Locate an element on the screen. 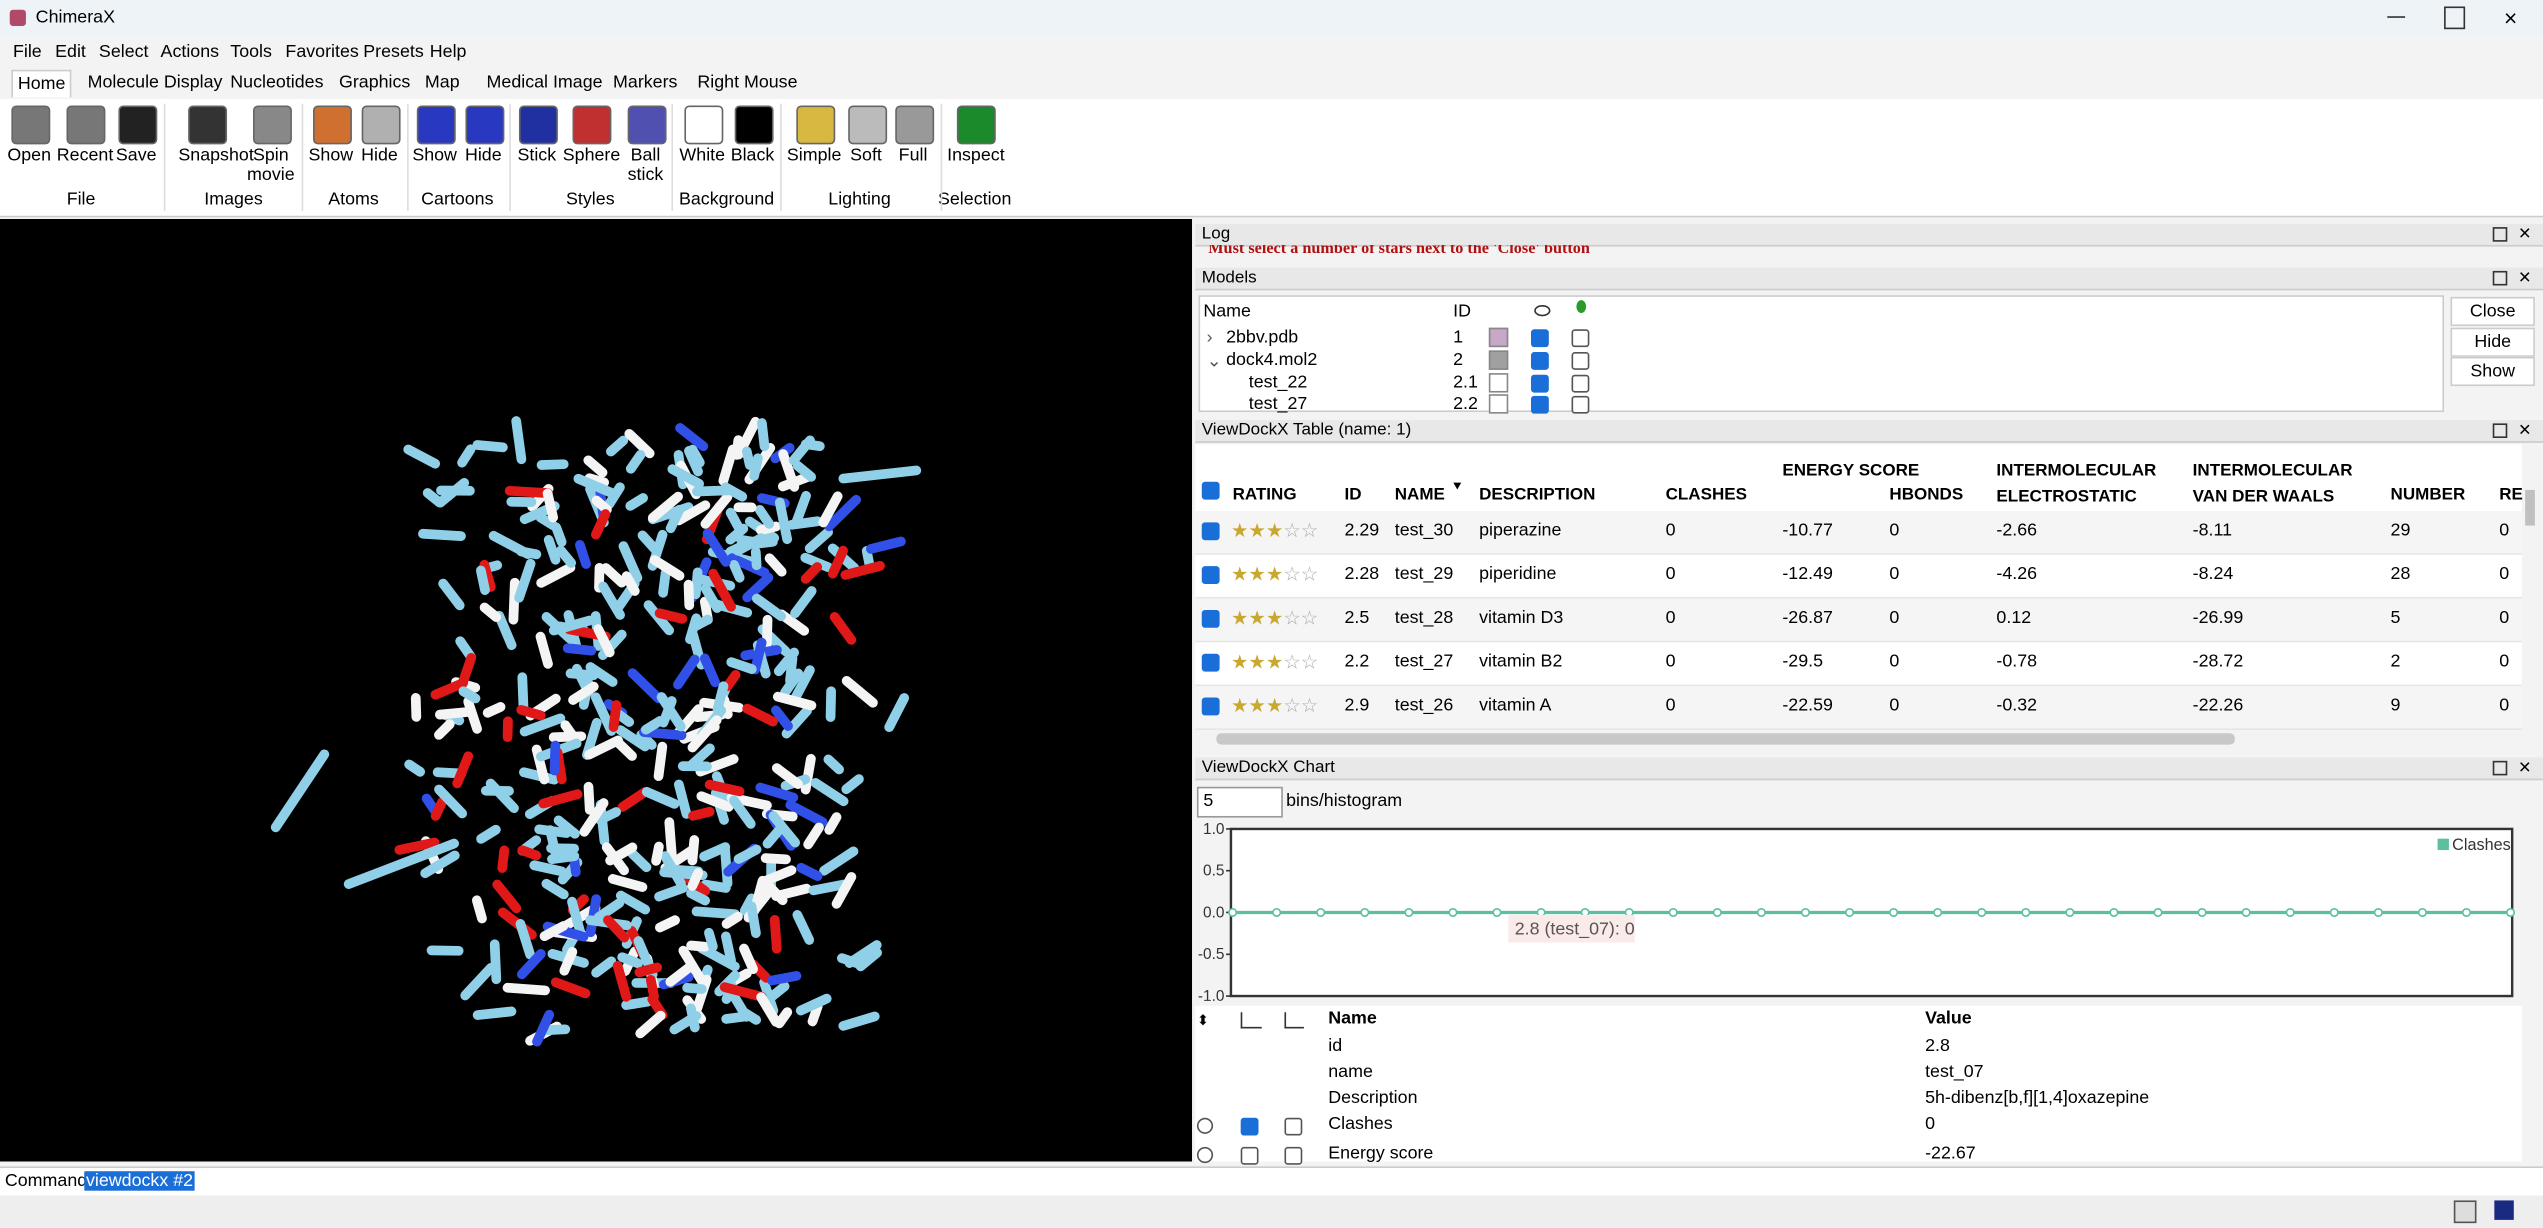 The image size is (2543, 1228). models-button: Show is located at coordinates (2492, 371).